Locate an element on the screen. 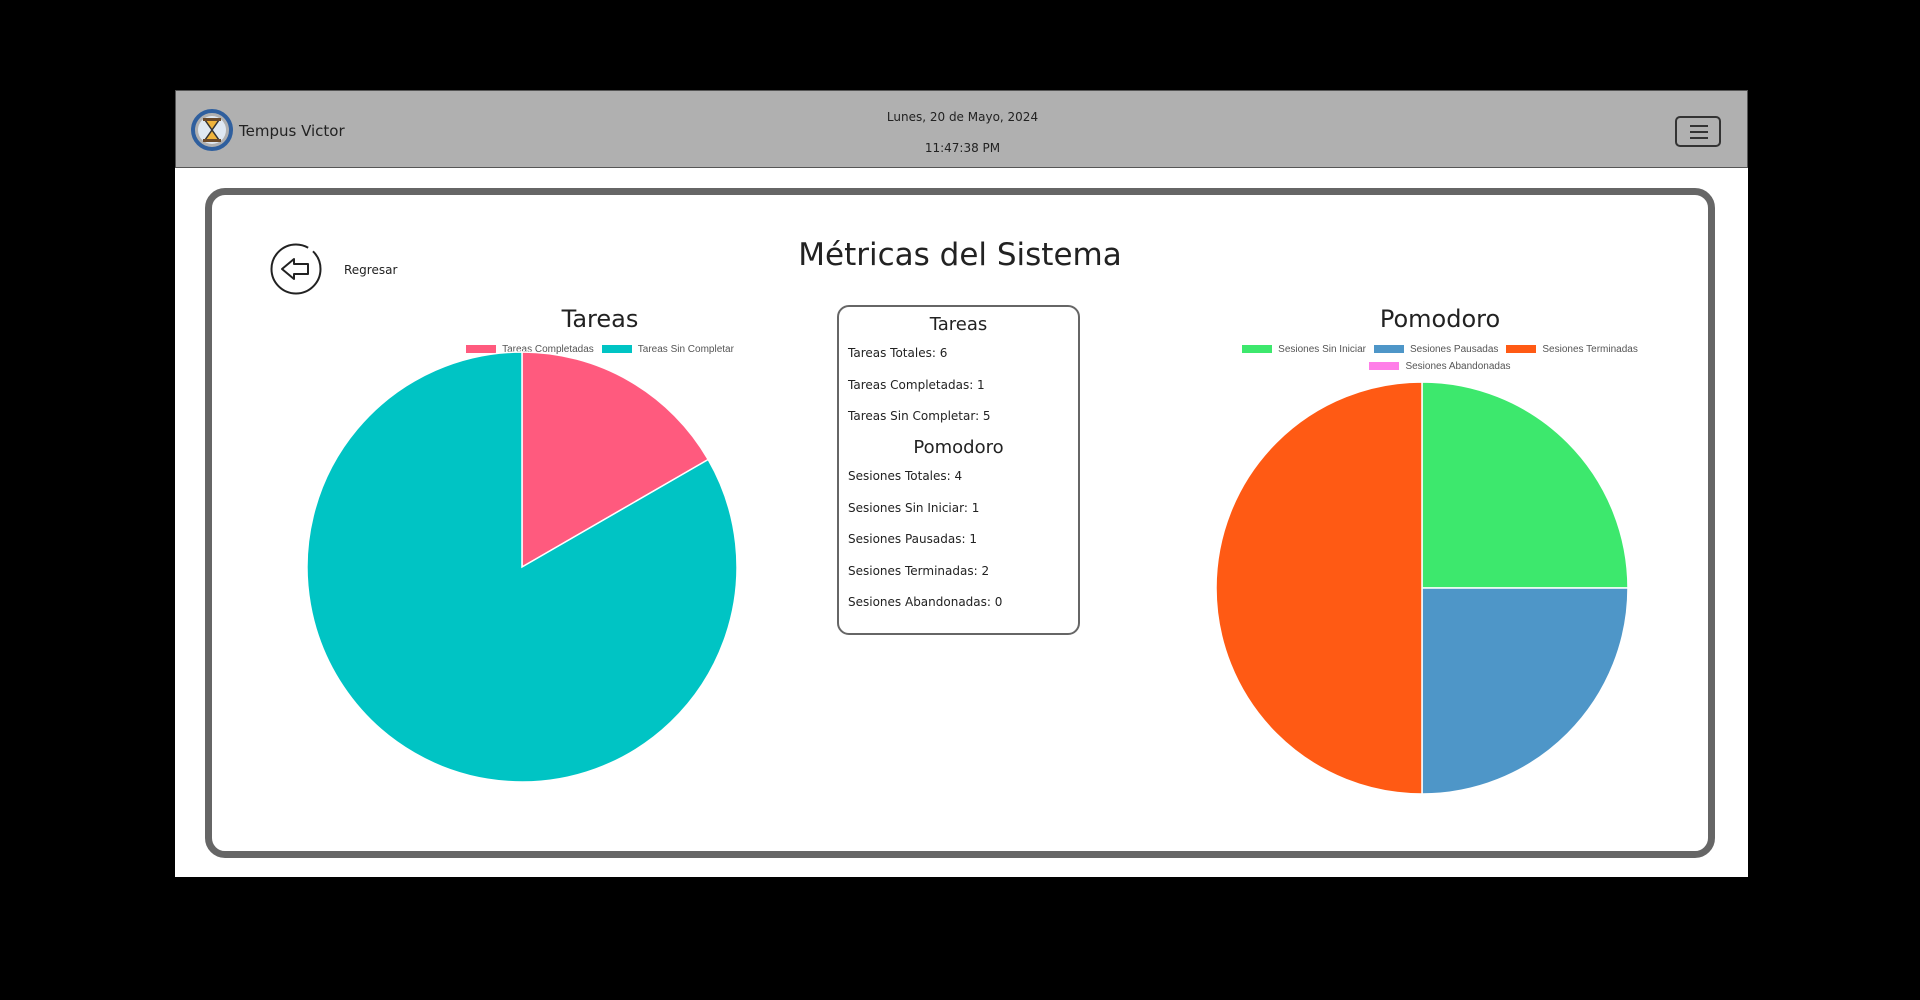  tareas-chart-title: Tareas is located at coordinates (600, 319).